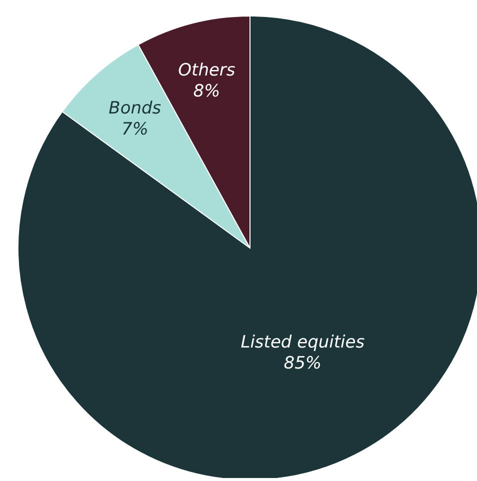  Describe the element at coordinates (302, 342) in the screenshot. I see `slice-label: Listed equities` at that location.